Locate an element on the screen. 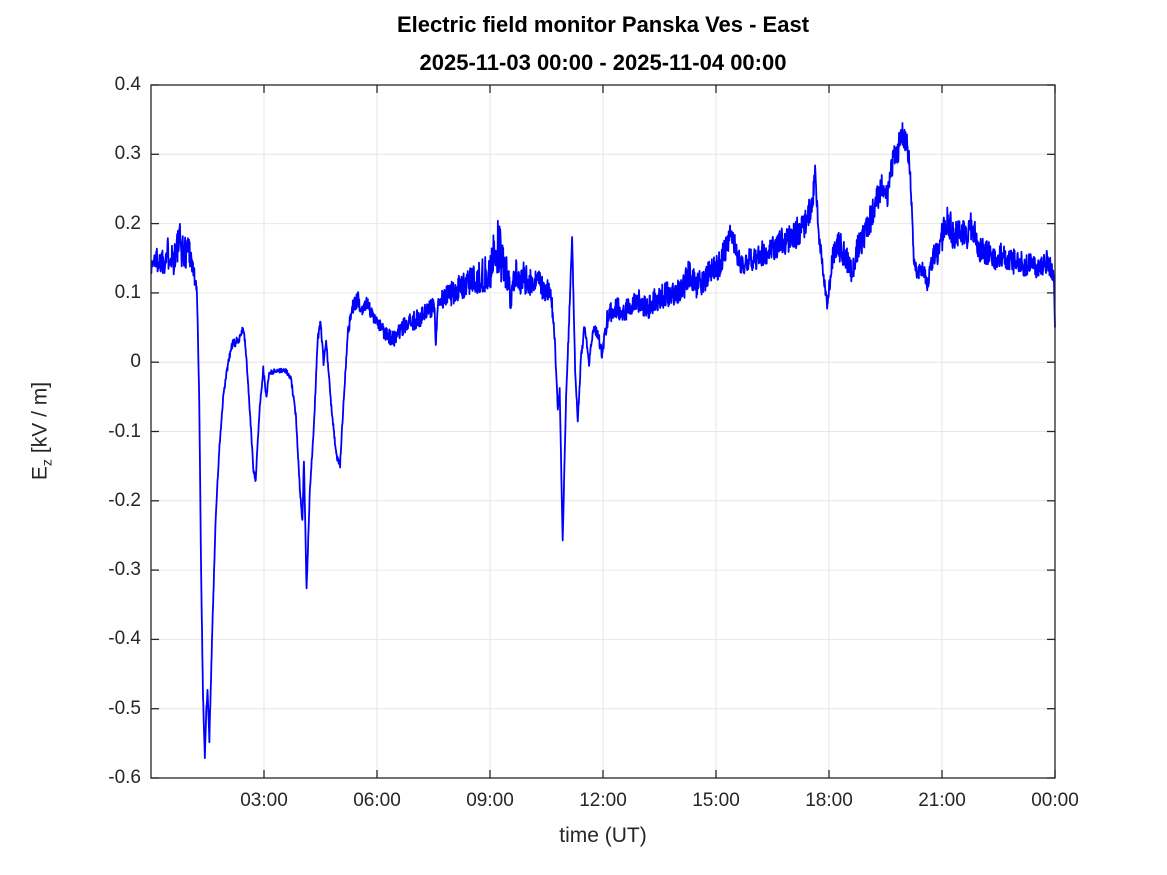 The height and width of the screenshot is (875, 1167). y-tick-label: 0 is located at coordinates (135, 362).